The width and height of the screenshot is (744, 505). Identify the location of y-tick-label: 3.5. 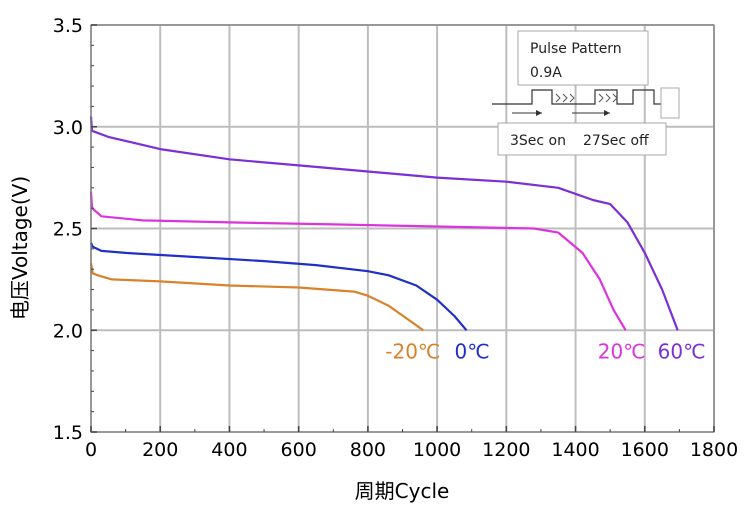
(68, 26).